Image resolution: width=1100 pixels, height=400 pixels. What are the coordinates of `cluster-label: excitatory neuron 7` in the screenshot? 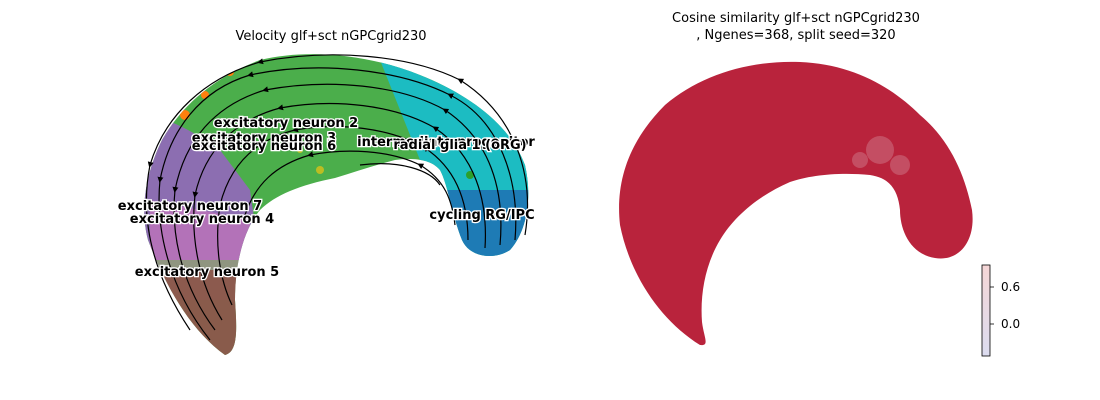 It's located at (190, 206).